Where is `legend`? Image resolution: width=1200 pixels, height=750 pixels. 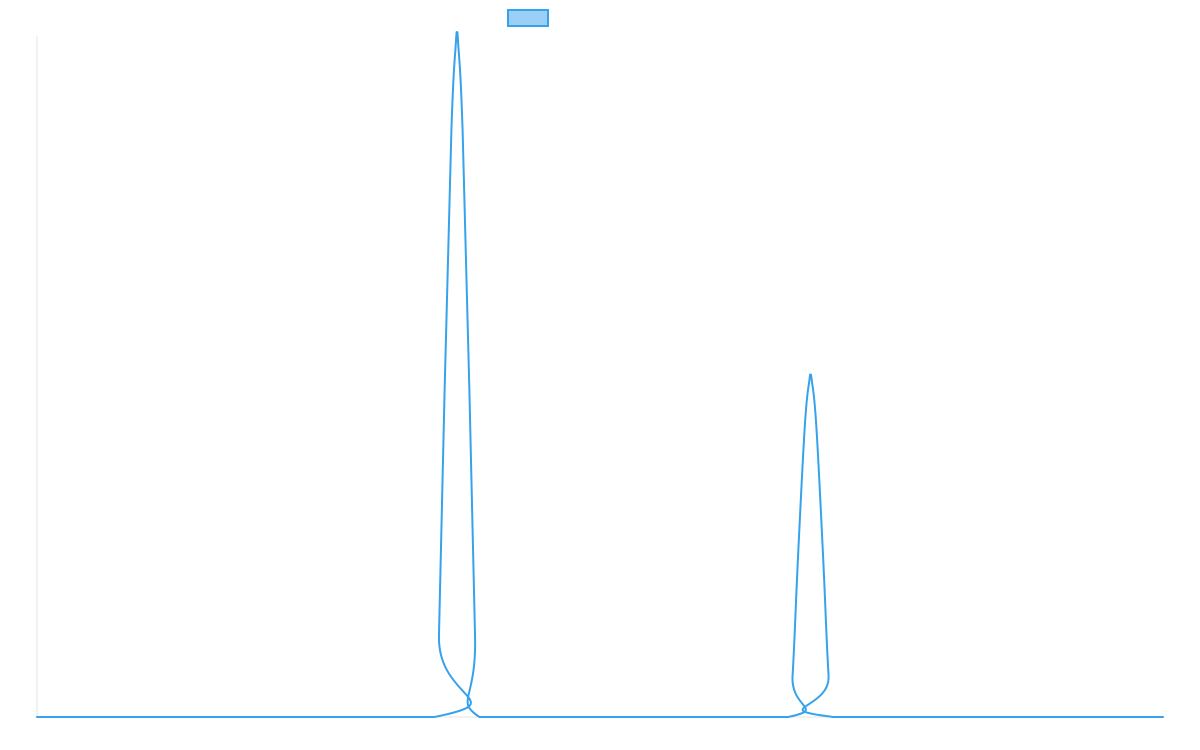
legend is located at coordinates (528, 18).